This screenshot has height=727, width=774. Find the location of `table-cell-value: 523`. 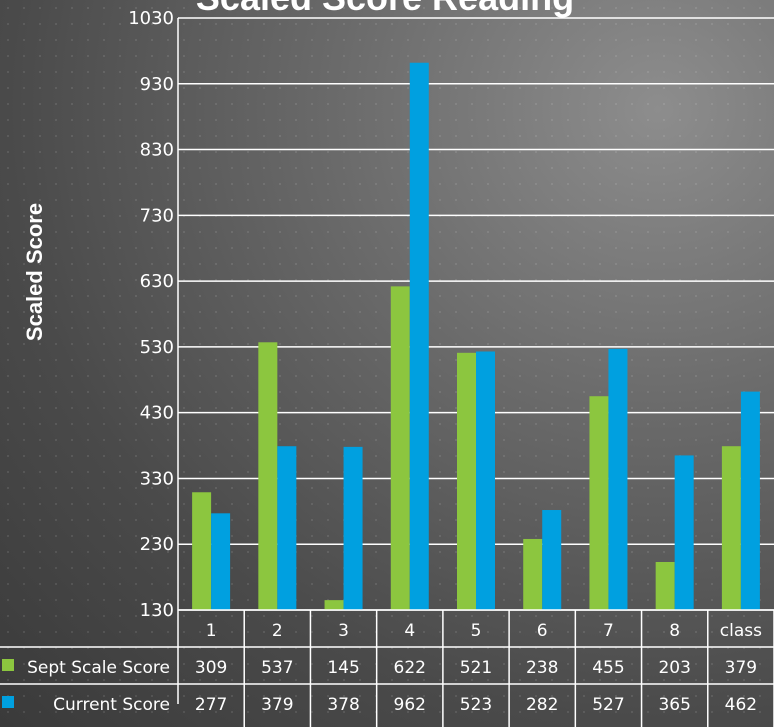

table-cell-value: 523 is located at coordinates (476, 705).